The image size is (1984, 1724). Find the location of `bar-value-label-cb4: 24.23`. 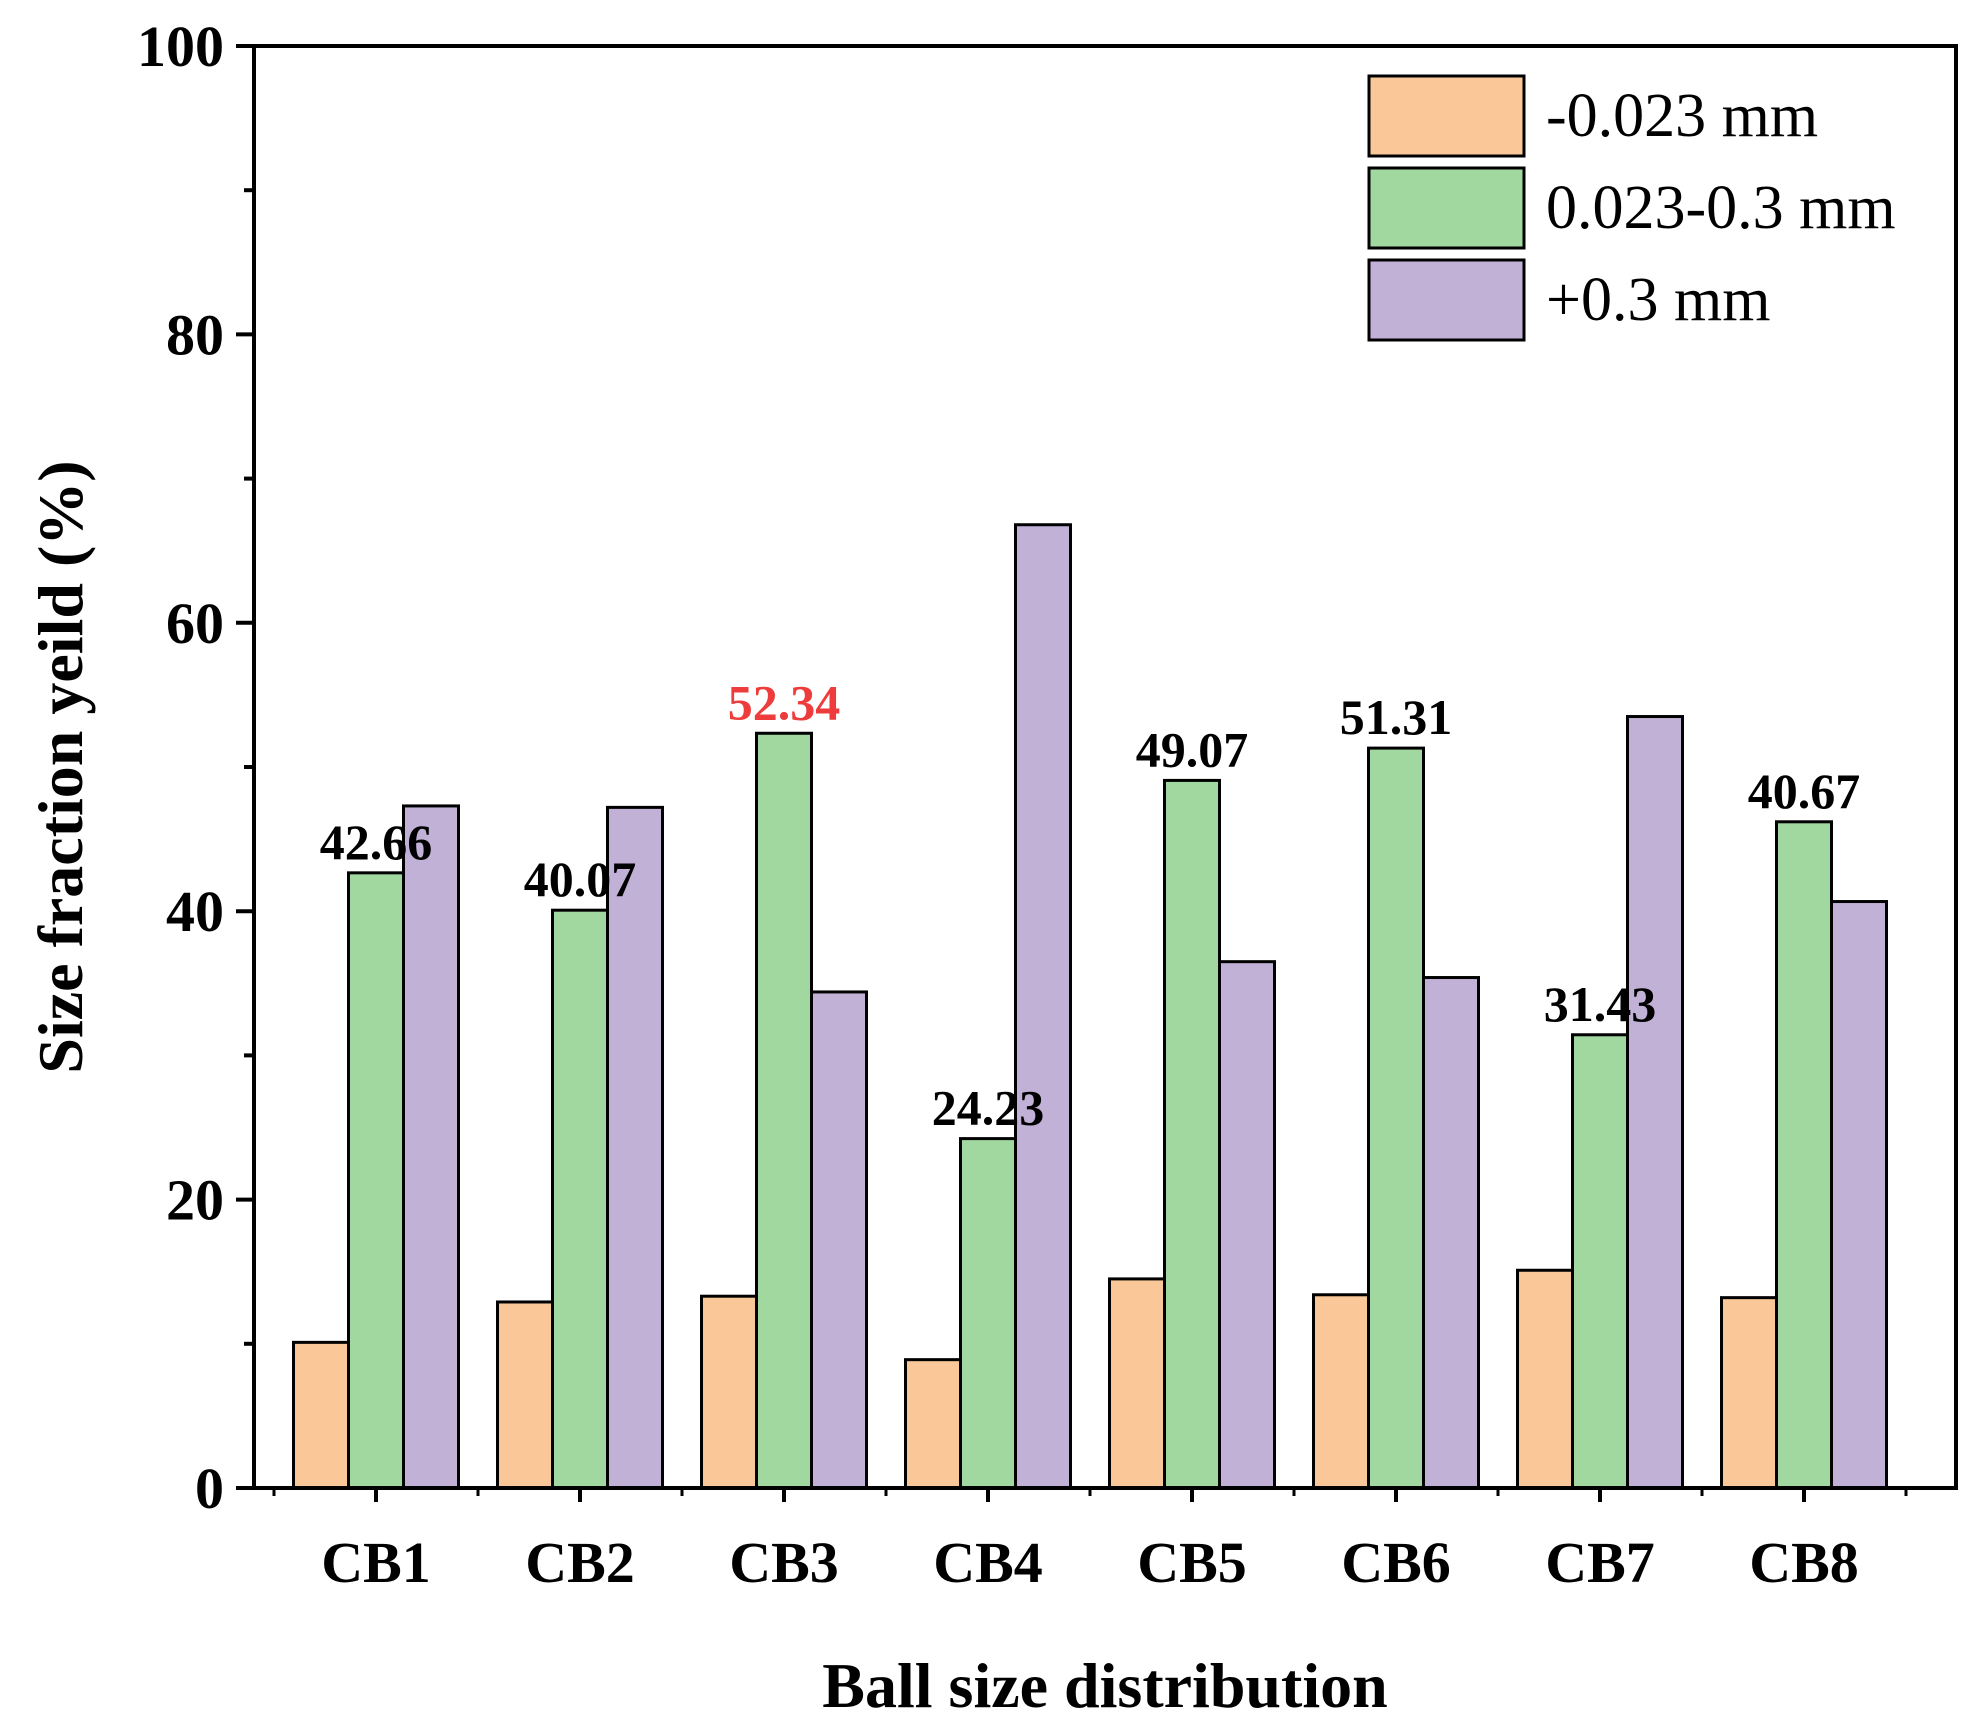

bar-value-label-cb4: 24.23 is located at coordinates (988, 1108).